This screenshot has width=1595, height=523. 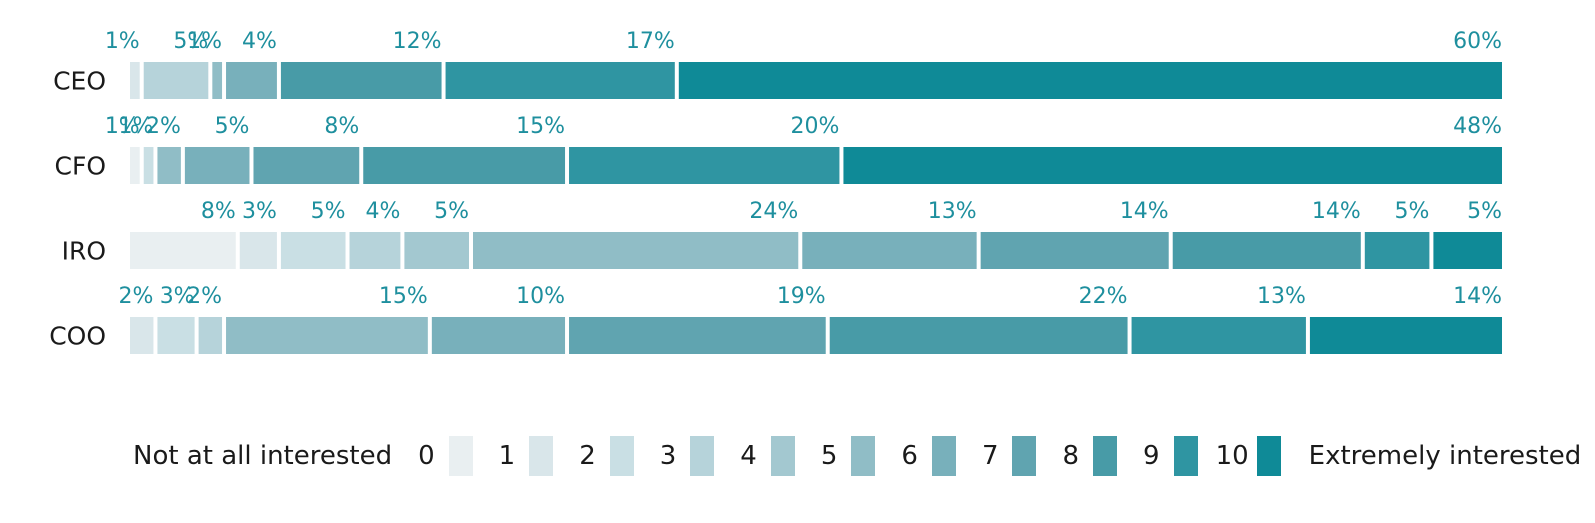 What do you see at coordinates (177, 296) in the screenshot?
I see `value-label-coo-2: 3%` at bounding box center [177, 296].